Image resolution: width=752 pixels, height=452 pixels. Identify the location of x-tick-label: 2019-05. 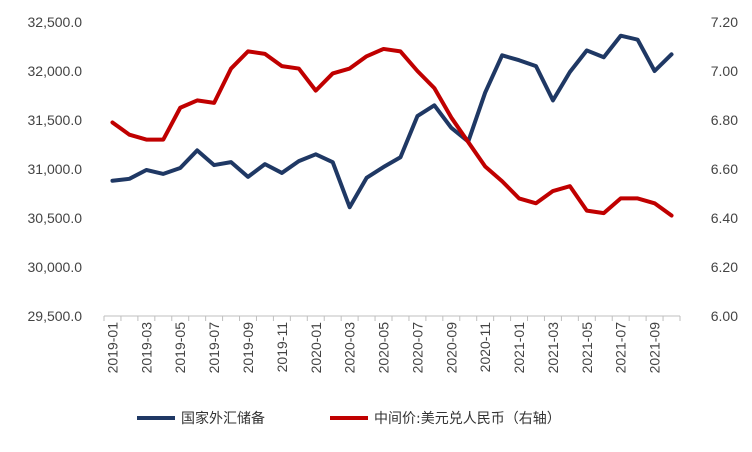
(180, 348).